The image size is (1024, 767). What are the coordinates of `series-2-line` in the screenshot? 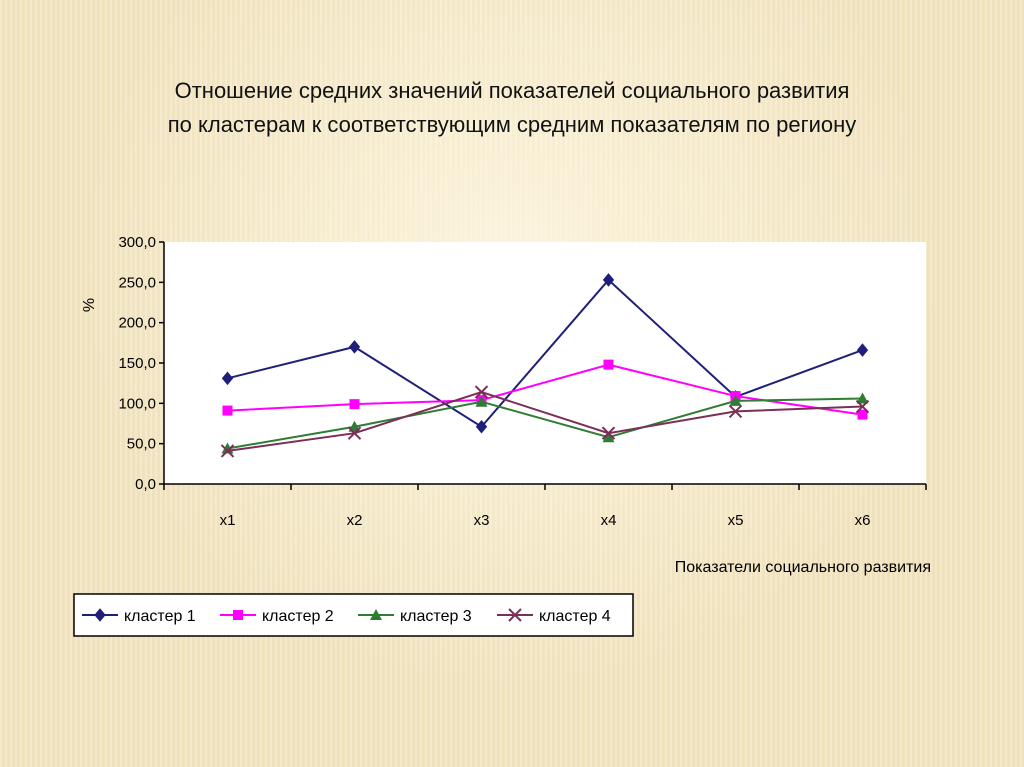 It's located at (545, 389).